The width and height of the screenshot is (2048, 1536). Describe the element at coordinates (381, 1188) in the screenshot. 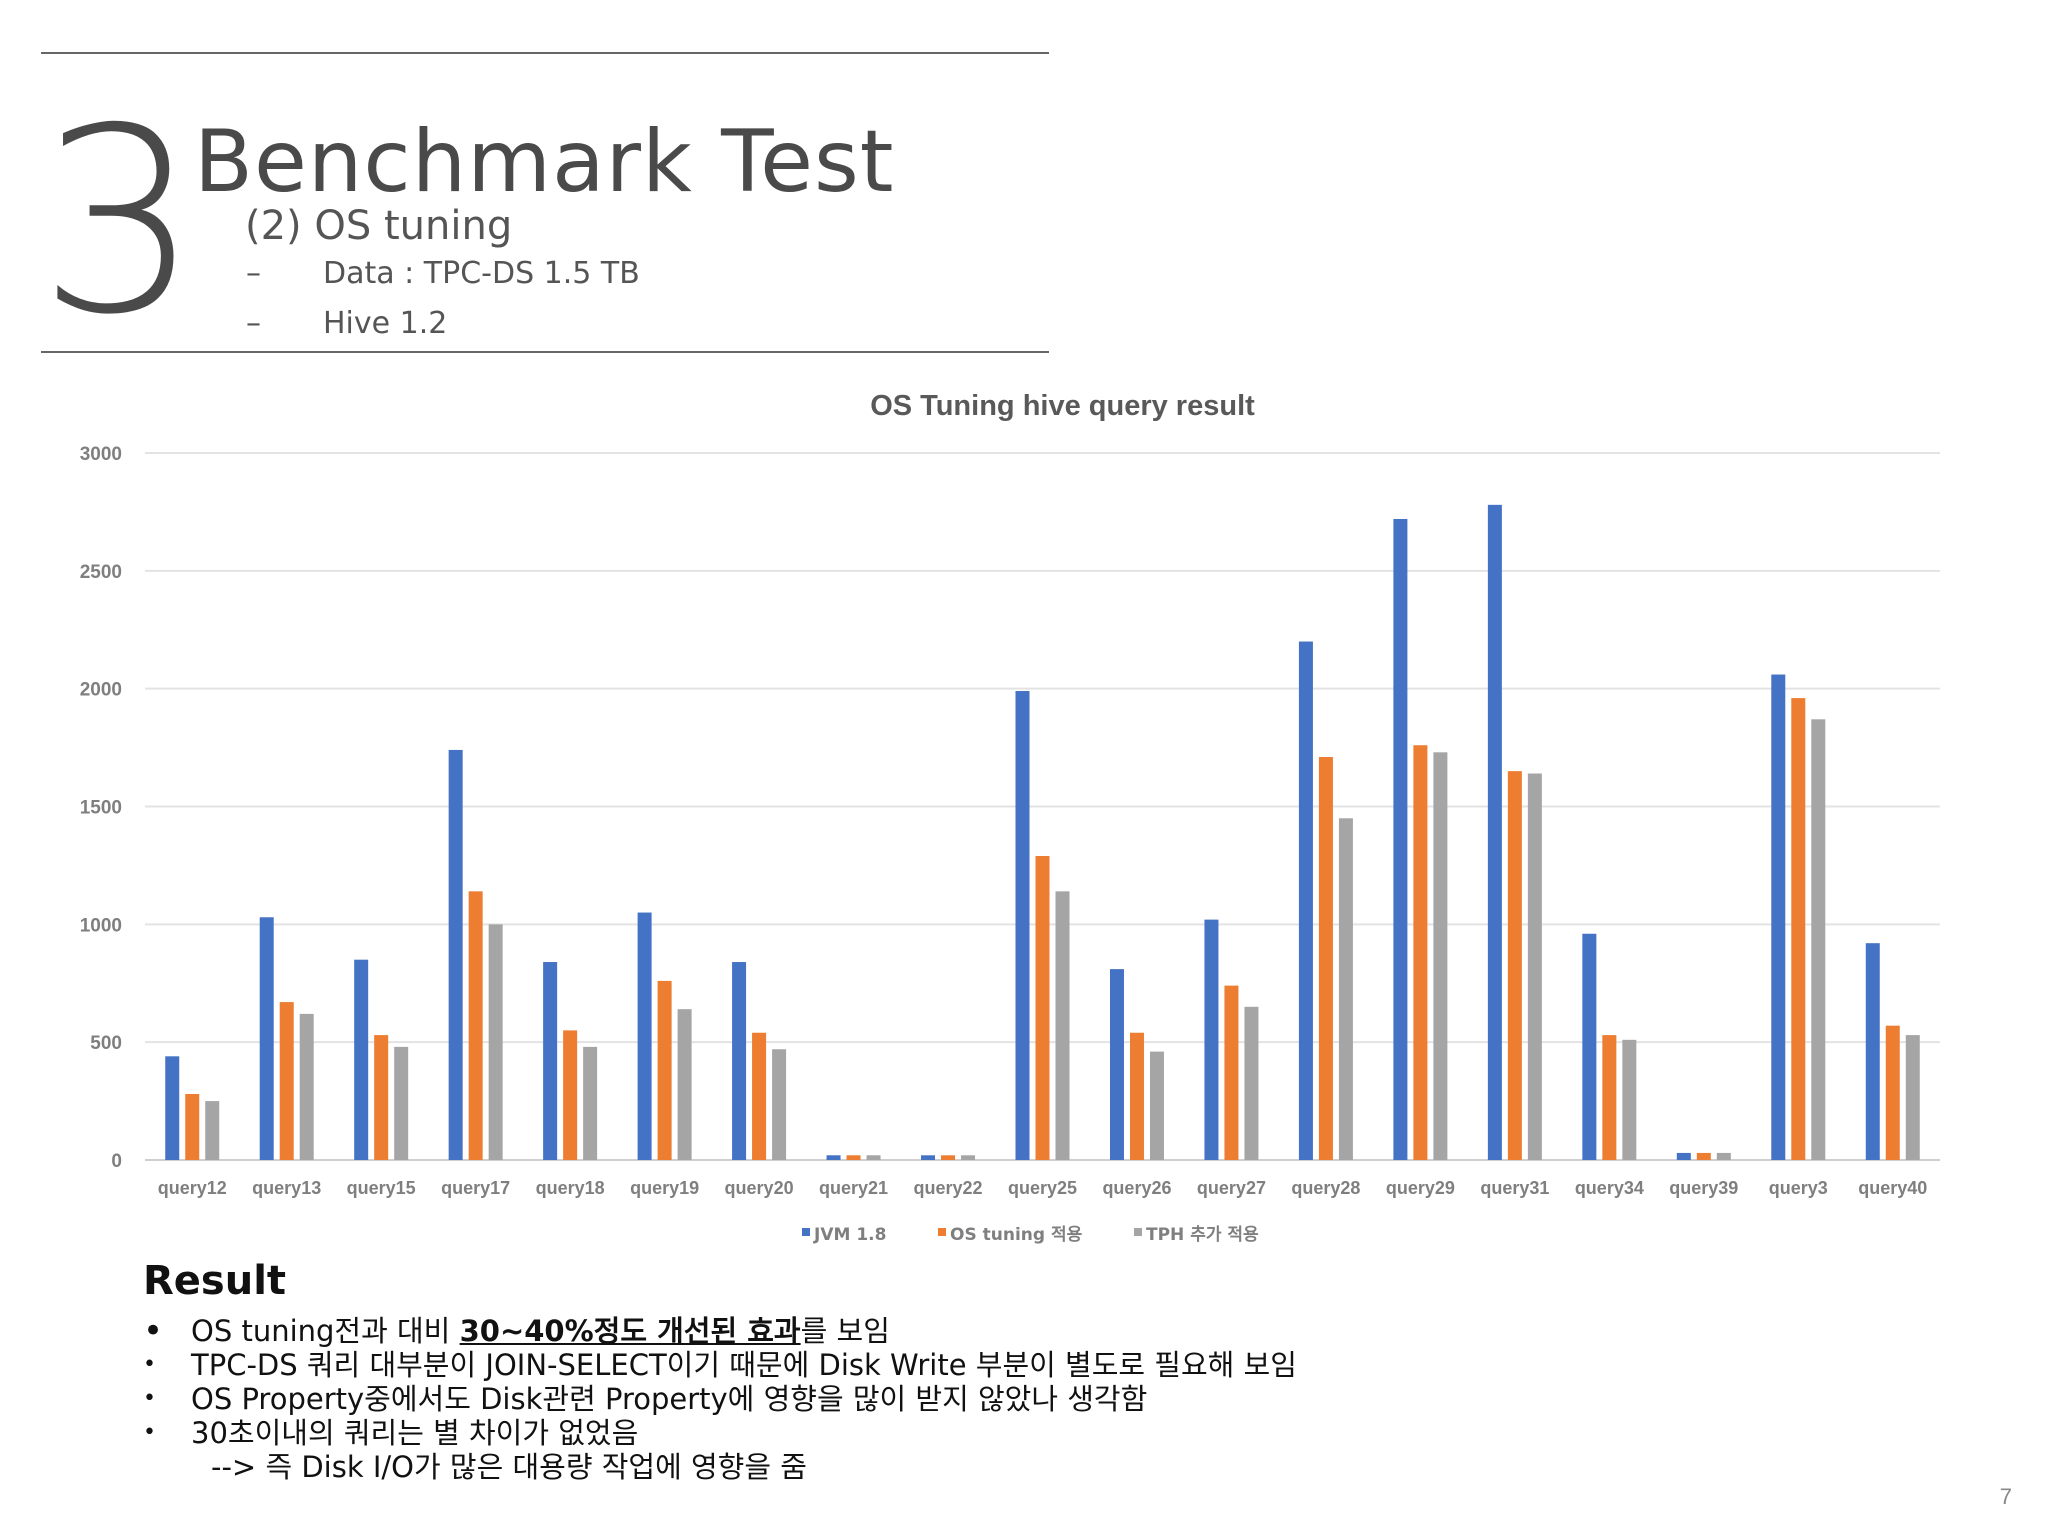

I see `x-tick-label: query15` at that location.